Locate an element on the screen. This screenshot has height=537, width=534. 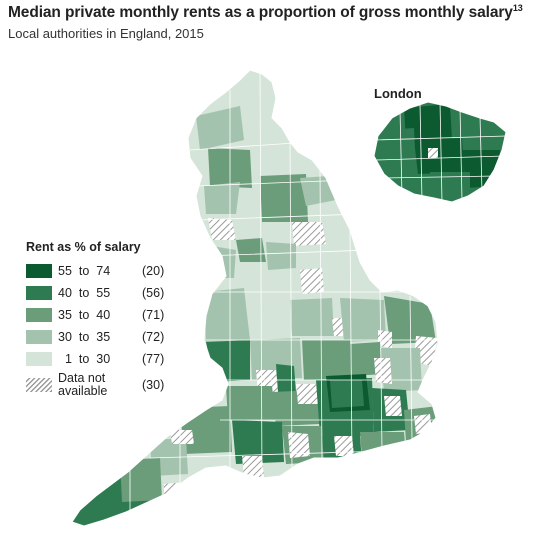
london-inset-label: London is located at coordinates (398, 93).